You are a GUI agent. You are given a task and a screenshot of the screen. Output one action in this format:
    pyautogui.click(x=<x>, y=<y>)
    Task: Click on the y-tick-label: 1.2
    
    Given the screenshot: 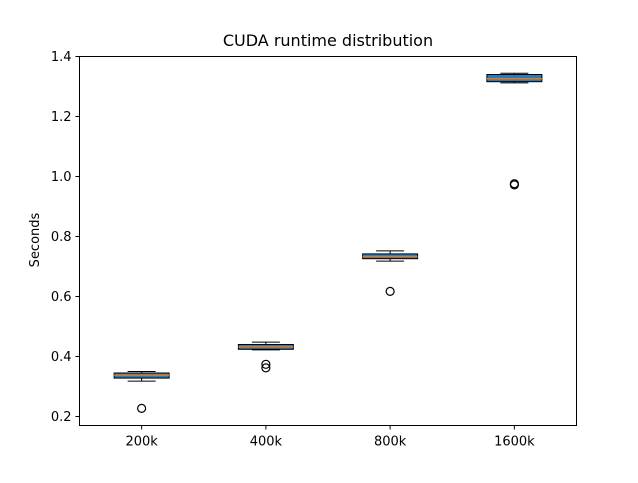 What is the action you would take?
    pyautogui.click(x=61, y=117)
    